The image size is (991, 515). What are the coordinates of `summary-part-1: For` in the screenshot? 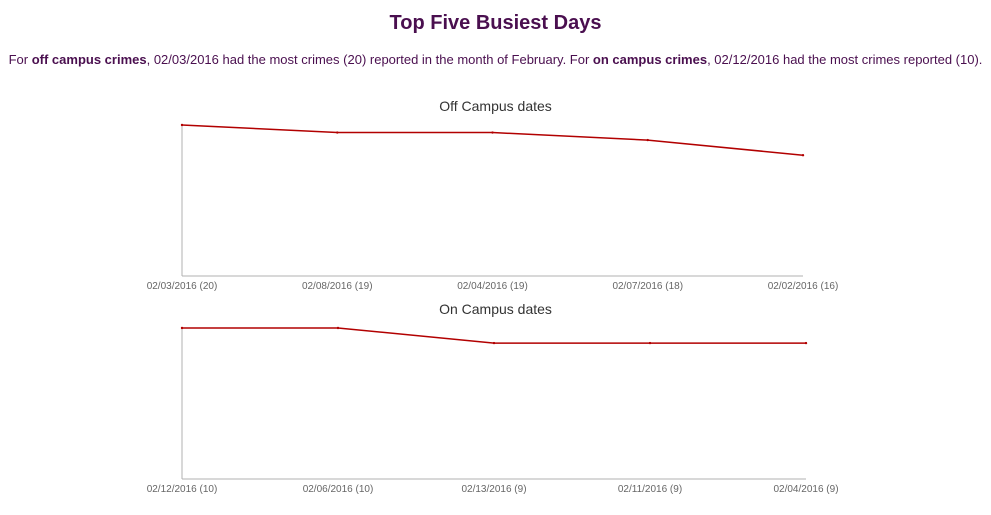 It's located at (20, 59).